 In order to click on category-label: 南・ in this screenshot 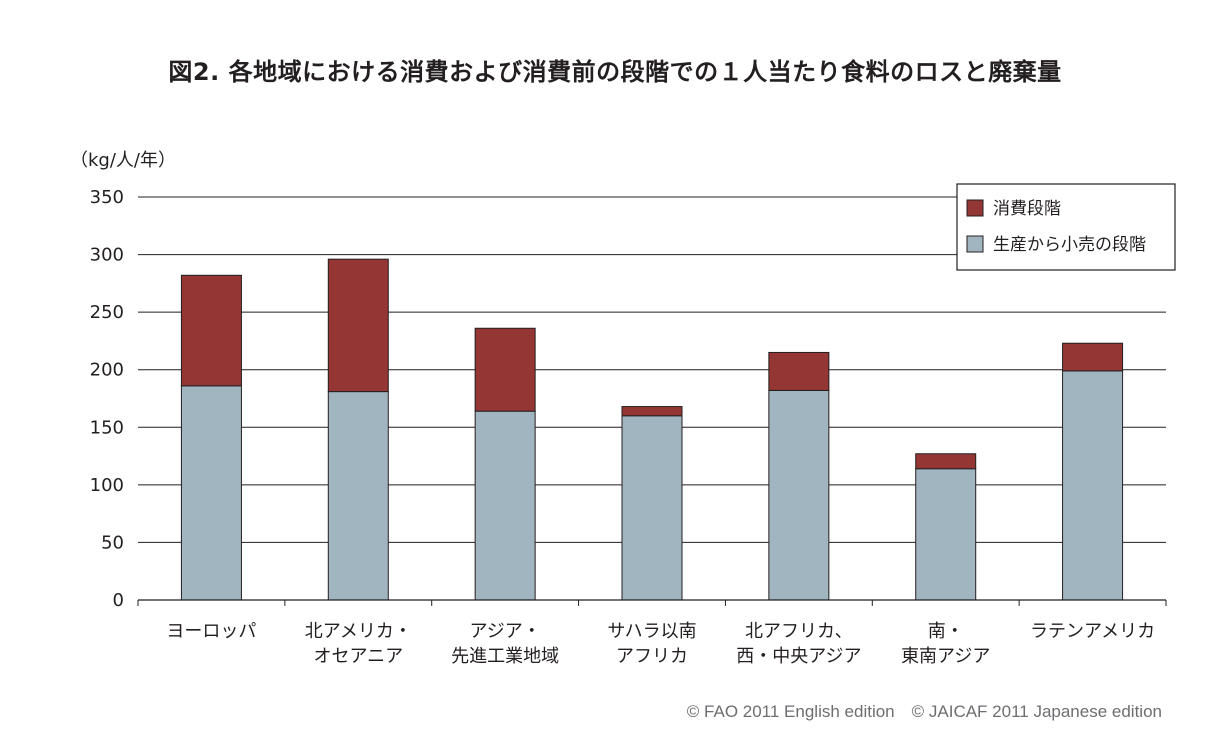, I will do `click(946, 631)`.